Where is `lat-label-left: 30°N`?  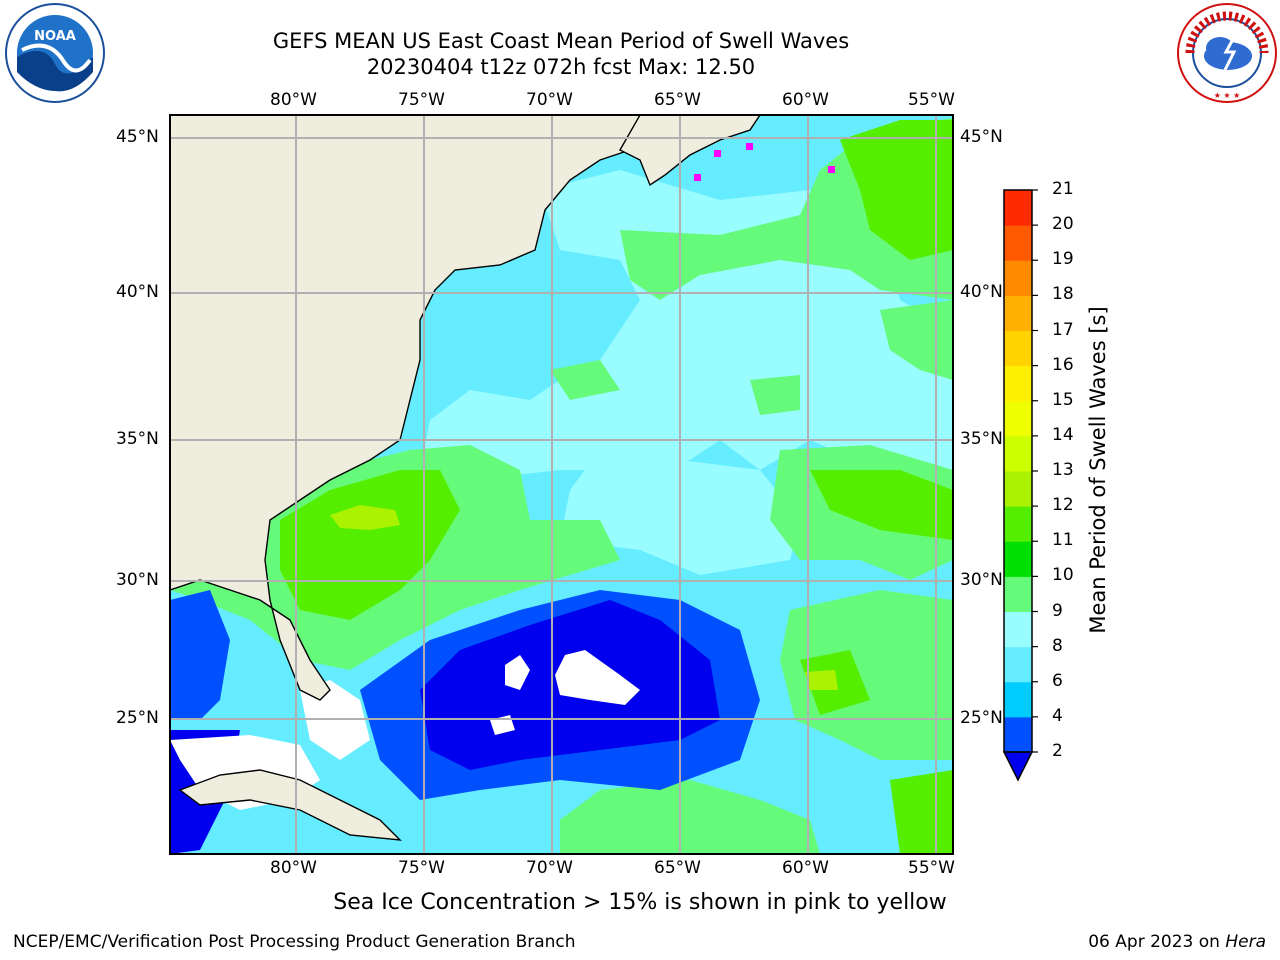
lat-label-left: 30°N is located at coordinates (137, 580).